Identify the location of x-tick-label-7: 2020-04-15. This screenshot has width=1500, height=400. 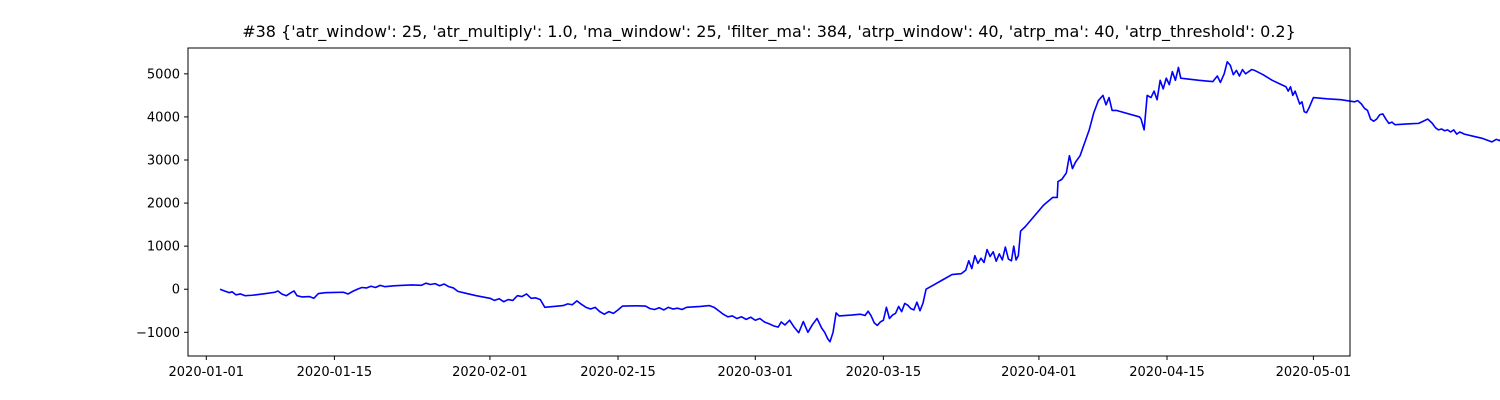
(1167, 372).